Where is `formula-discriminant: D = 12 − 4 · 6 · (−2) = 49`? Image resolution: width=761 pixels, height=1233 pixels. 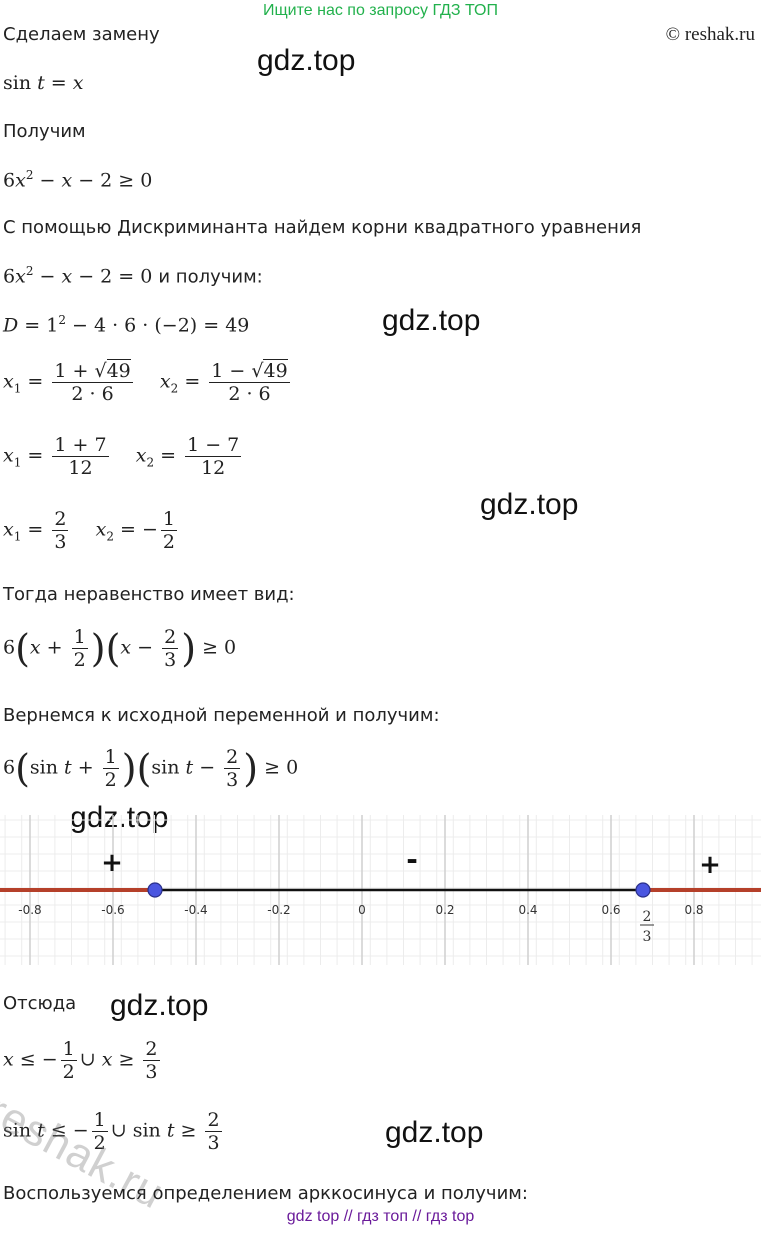
formula-discriminant: D = 12 − 4 · 6 · (−2) = 49 is located at coordinates (126, 325).